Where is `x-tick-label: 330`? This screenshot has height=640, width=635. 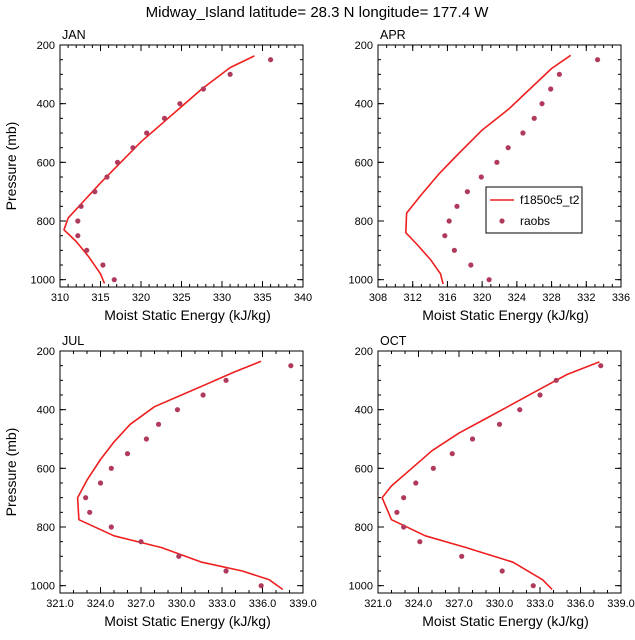
x-tick-label: 330 is located at coordinates (222, 298).